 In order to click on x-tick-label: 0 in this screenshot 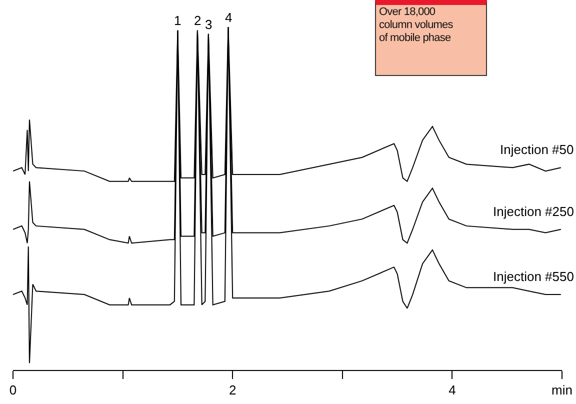, I will do `click(13, 390)`.